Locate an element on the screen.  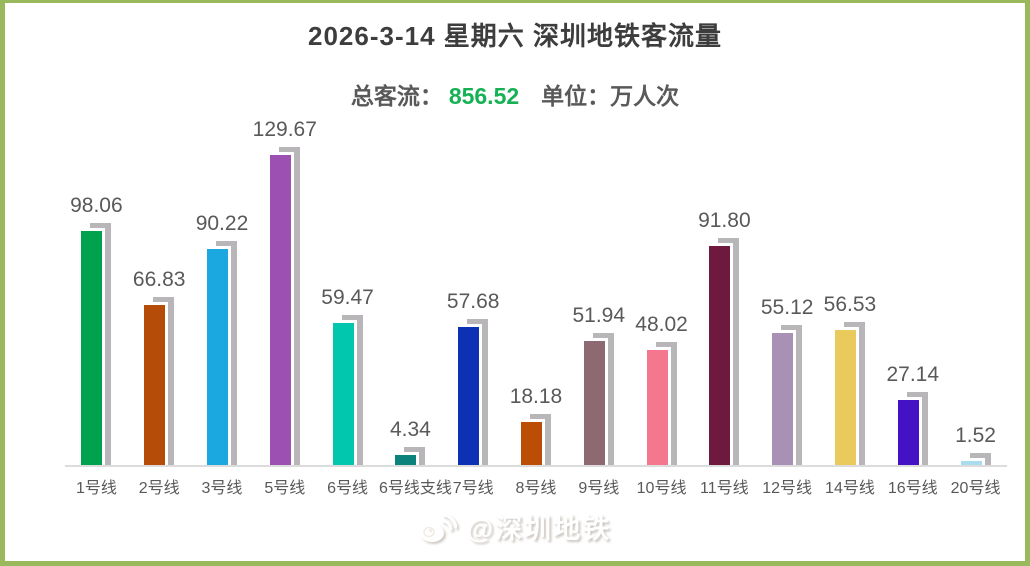
bar-column: 51.94 is located at coordinates (598, 384).